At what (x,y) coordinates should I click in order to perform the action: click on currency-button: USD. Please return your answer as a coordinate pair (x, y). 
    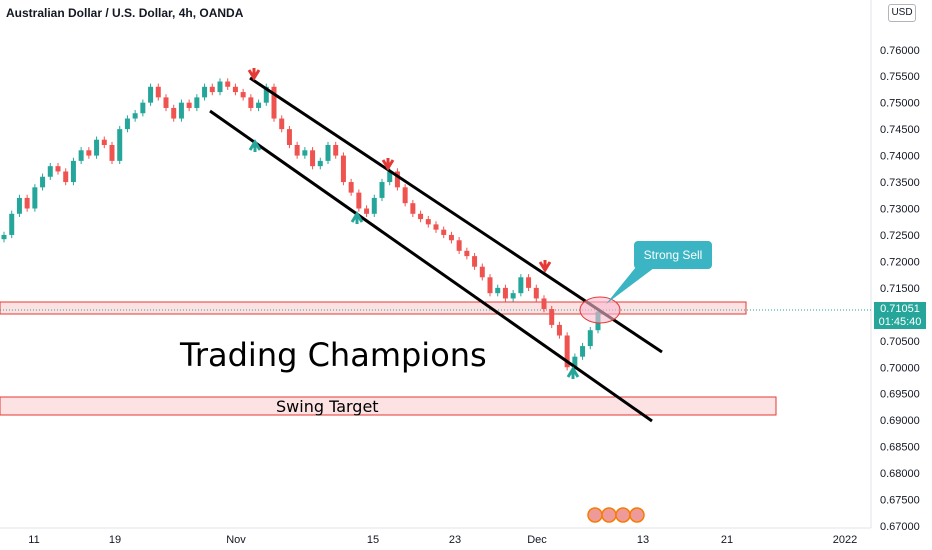
    Looking at the image, I should click on (902, 13).